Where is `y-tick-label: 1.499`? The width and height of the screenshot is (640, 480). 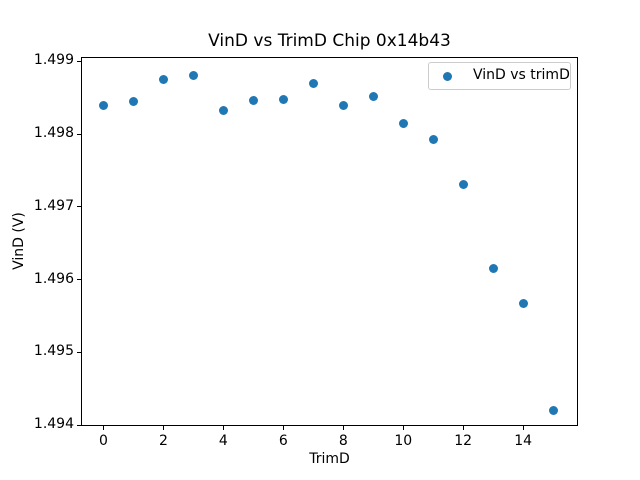
y-tick-label: 1.499 is located at coordinates (53, 60).